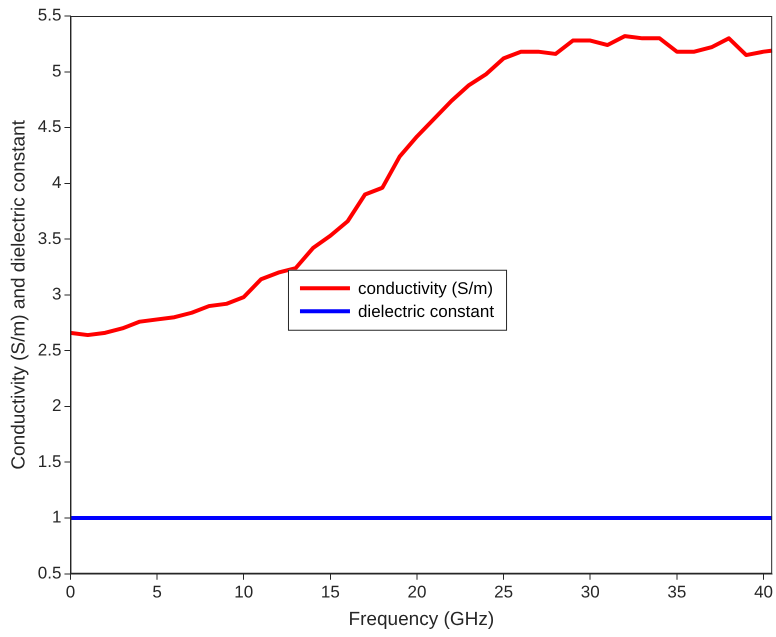 The width and height of the screenshot is (776, 637). I want to click on x-axis-title: Frequency (GHz), so click(421, 619).